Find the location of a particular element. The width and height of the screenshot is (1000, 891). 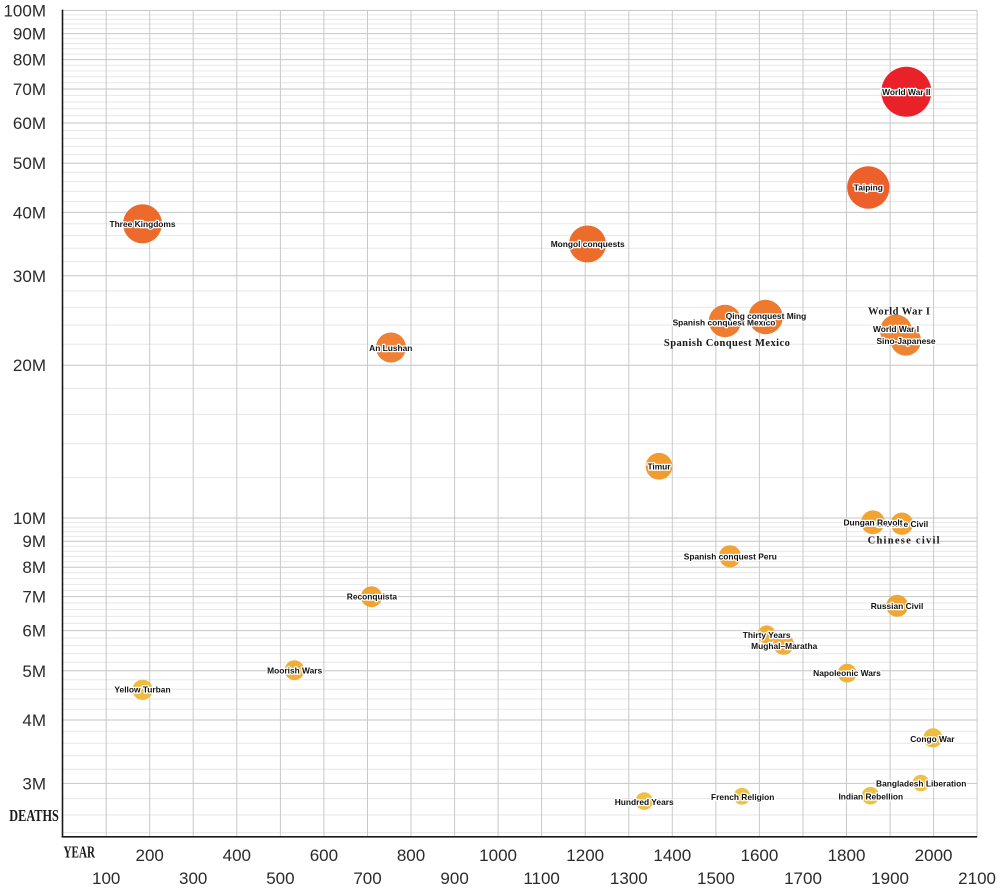

svg-text: Chinese civil is located at coordinates (904, 540).